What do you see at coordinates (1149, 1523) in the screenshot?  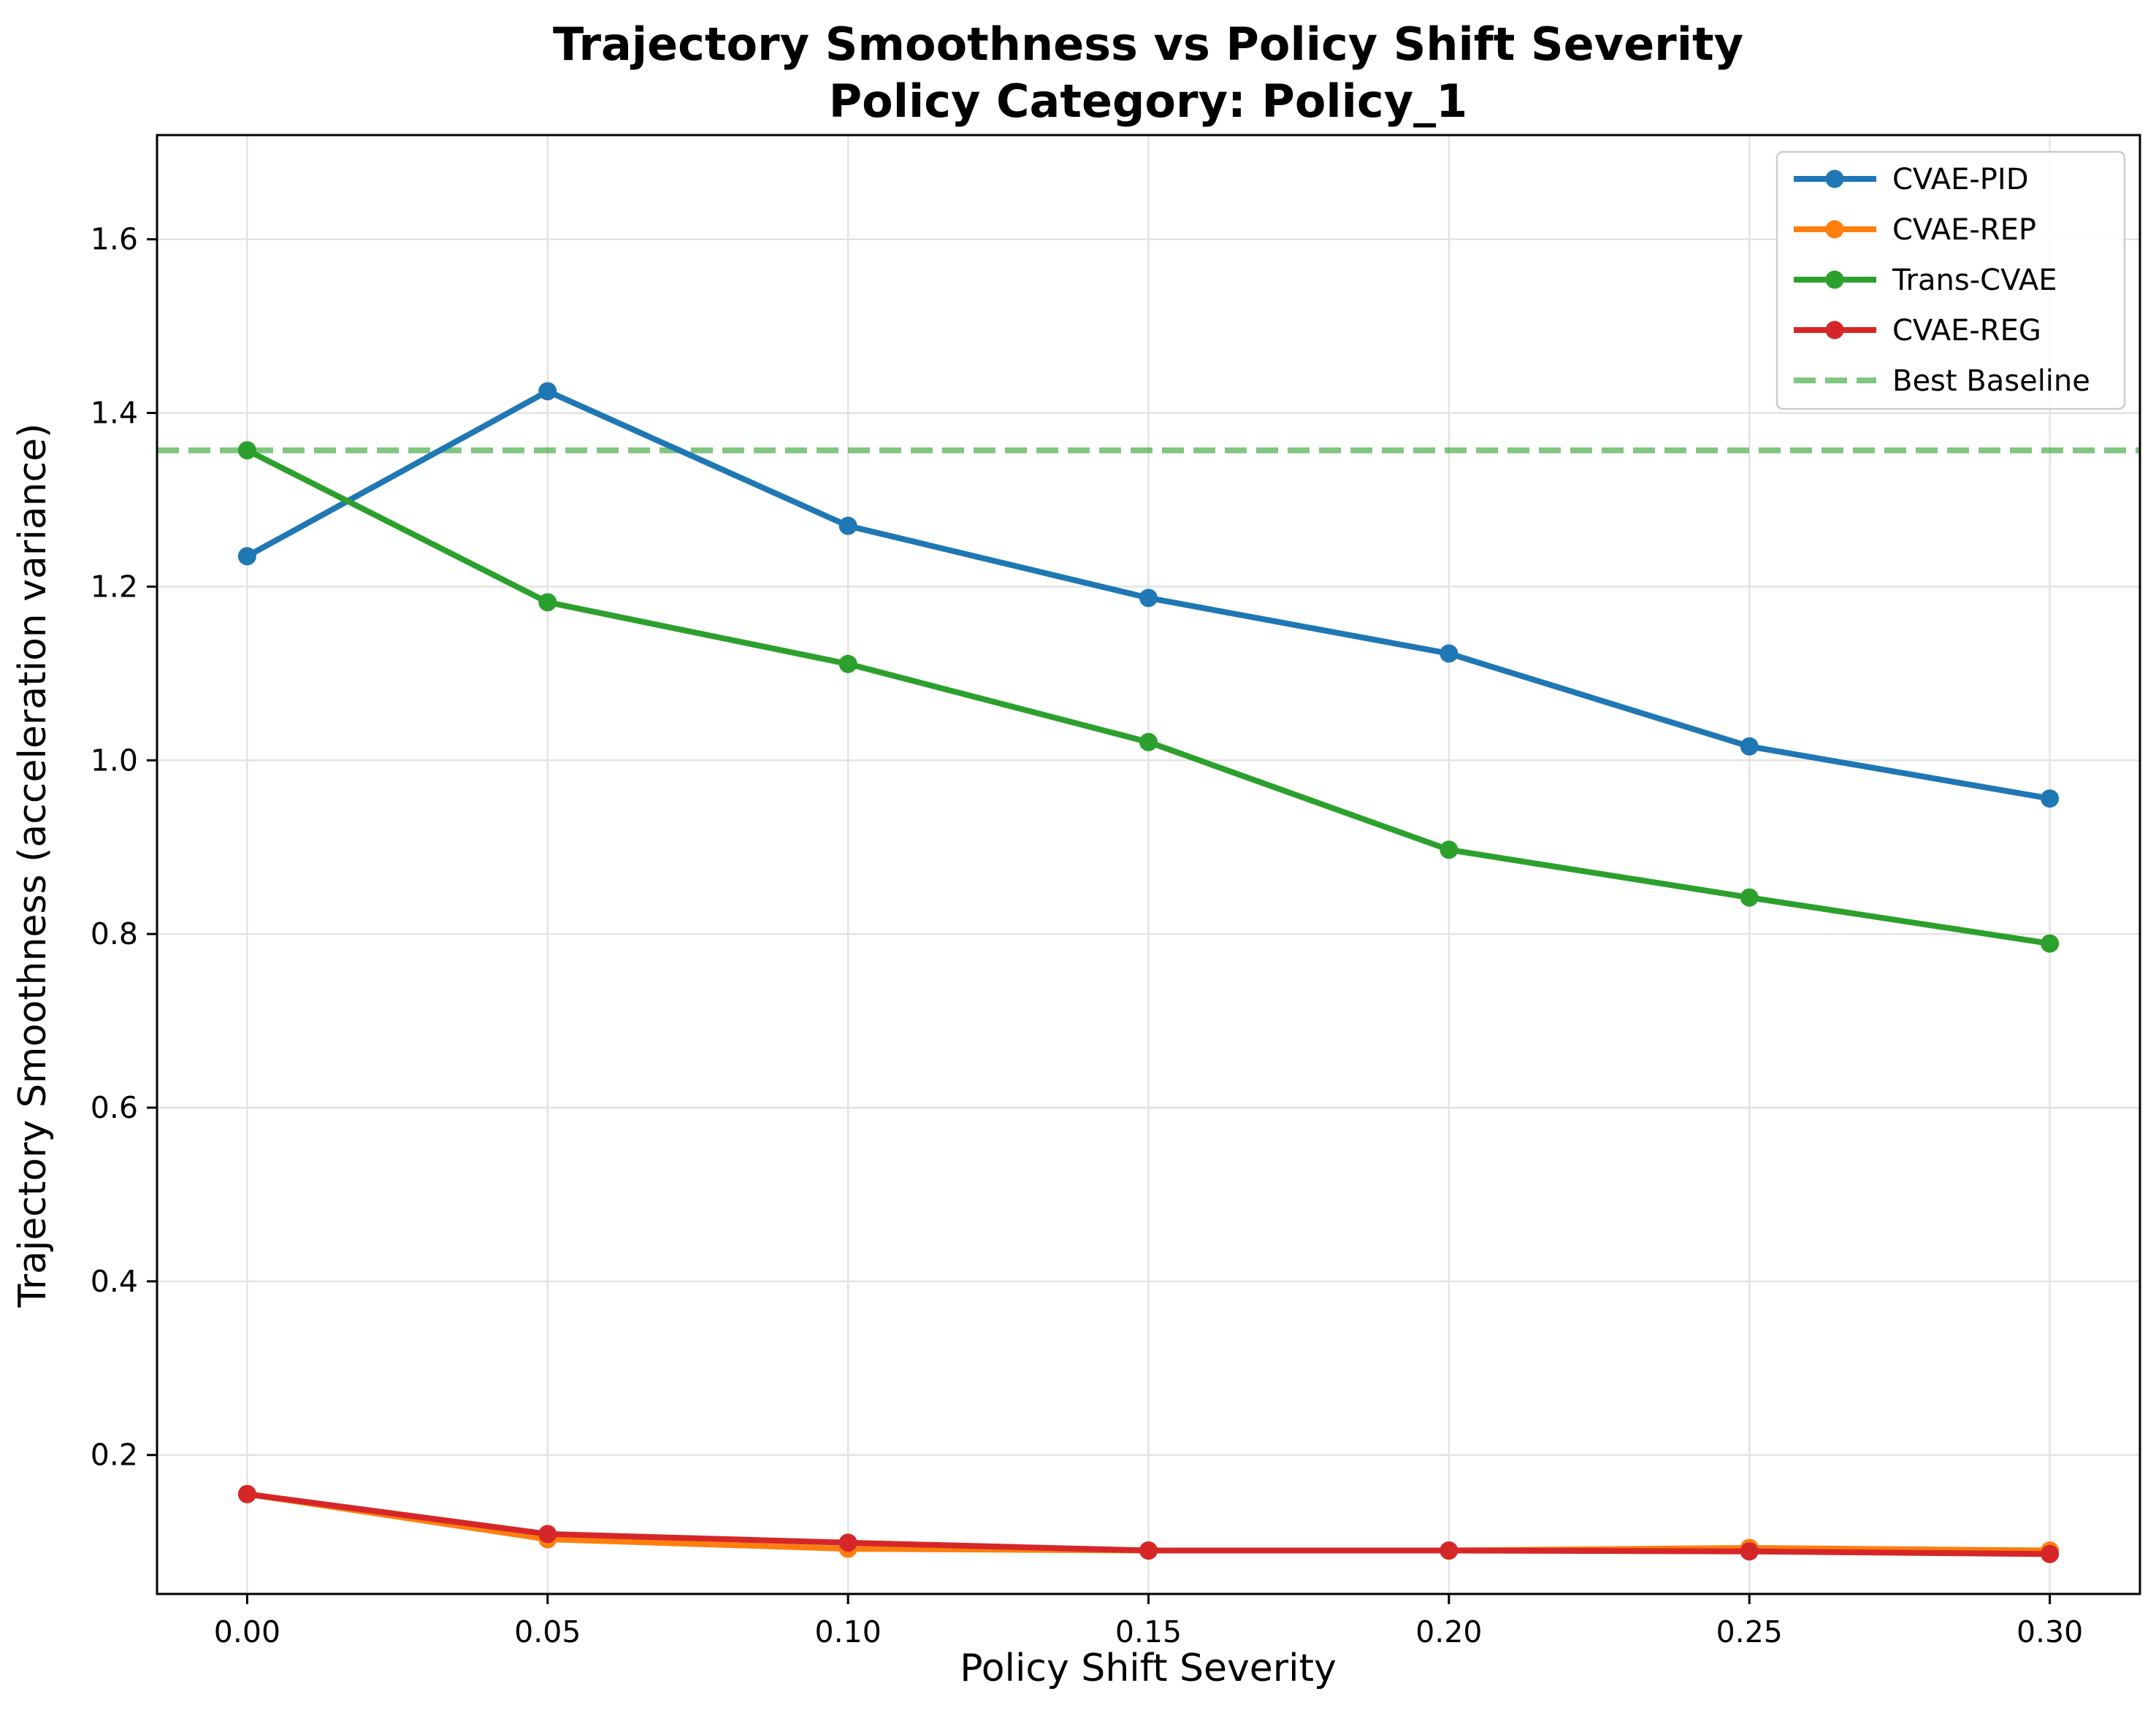 I see `series-cvae-reg` at bounding box center [1149, 1523].